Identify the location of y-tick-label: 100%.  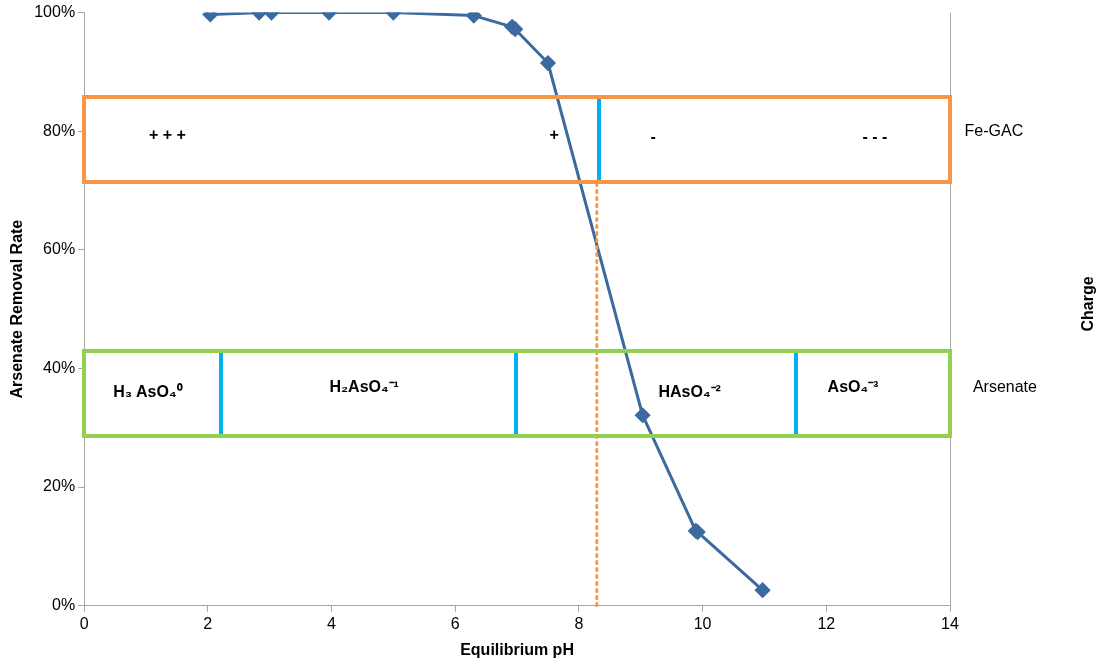
(55, 12).